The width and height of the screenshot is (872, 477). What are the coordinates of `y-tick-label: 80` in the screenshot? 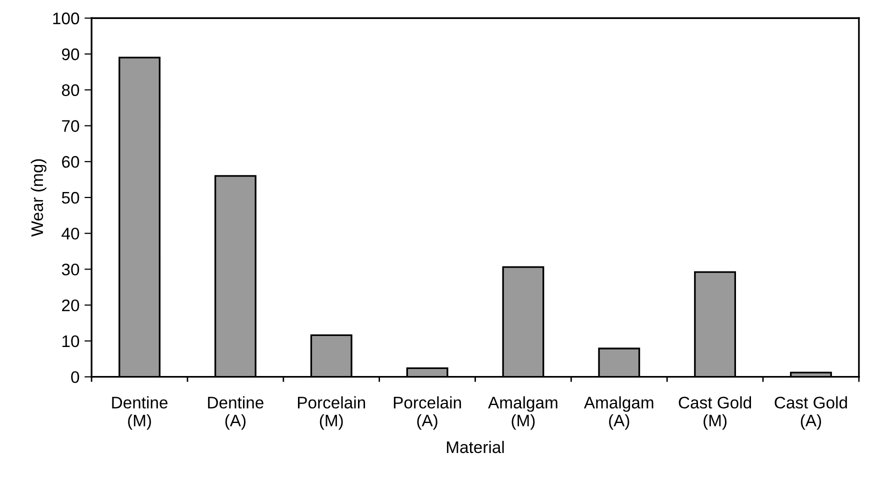 It's located at (71, 90).